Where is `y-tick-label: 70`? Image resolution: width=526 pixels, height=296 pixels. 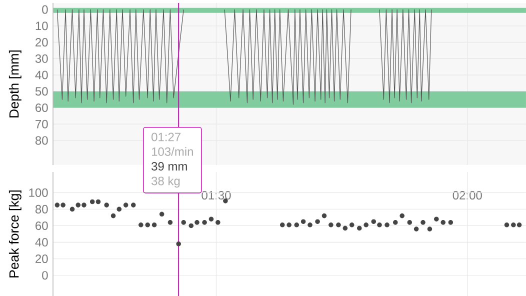
y-tick-label: 70 is located at coordinates (42, 124).